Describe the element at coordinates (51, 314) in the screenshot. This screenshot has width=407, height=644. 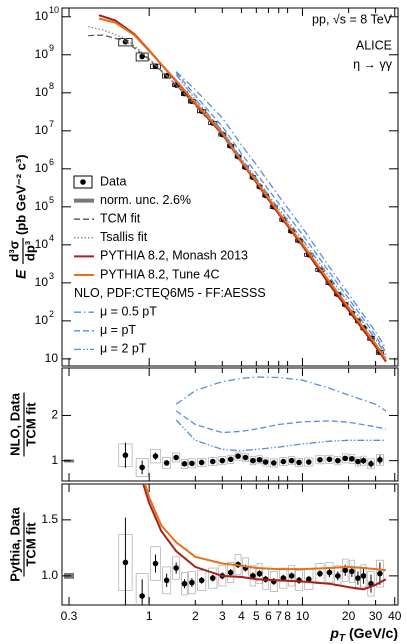
I see `y-tick-exponent: 2` at that location.